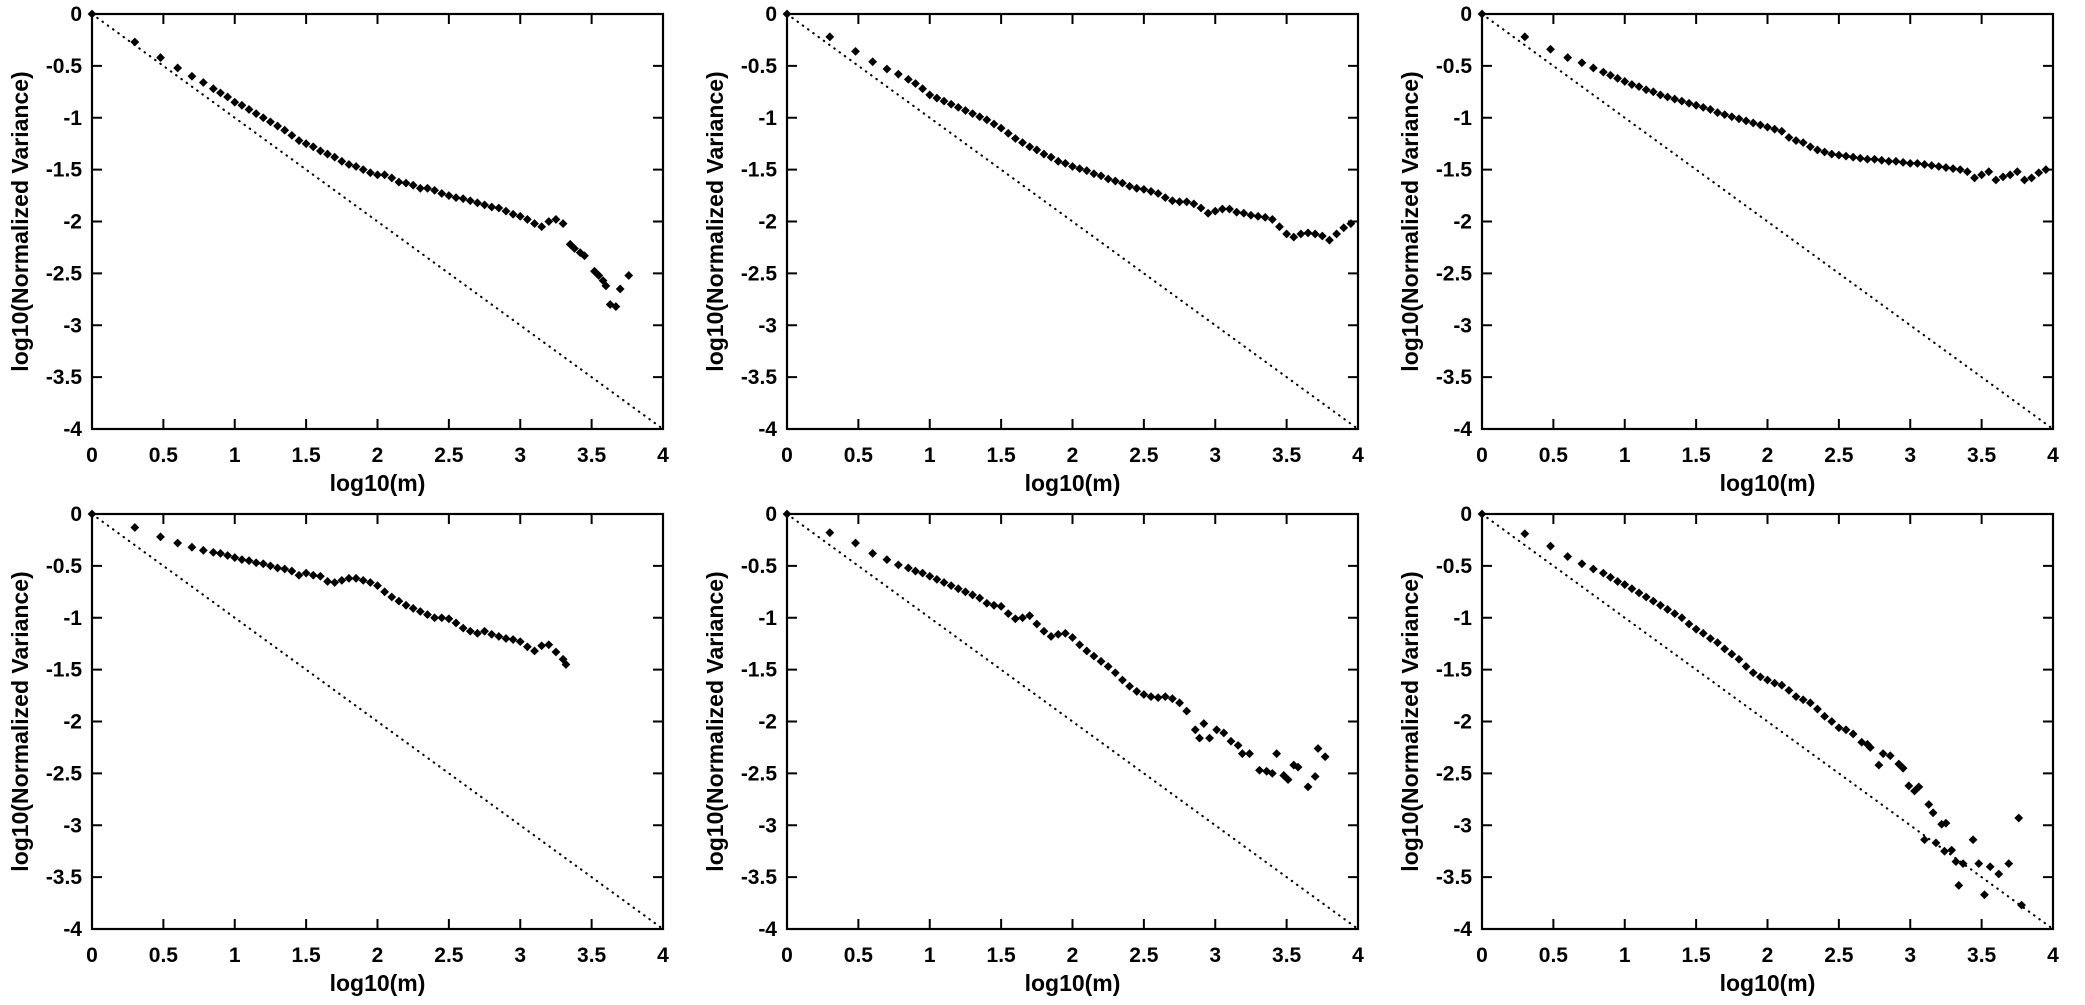  I want to click on y-tick-label: -4, so click(1462, 929).